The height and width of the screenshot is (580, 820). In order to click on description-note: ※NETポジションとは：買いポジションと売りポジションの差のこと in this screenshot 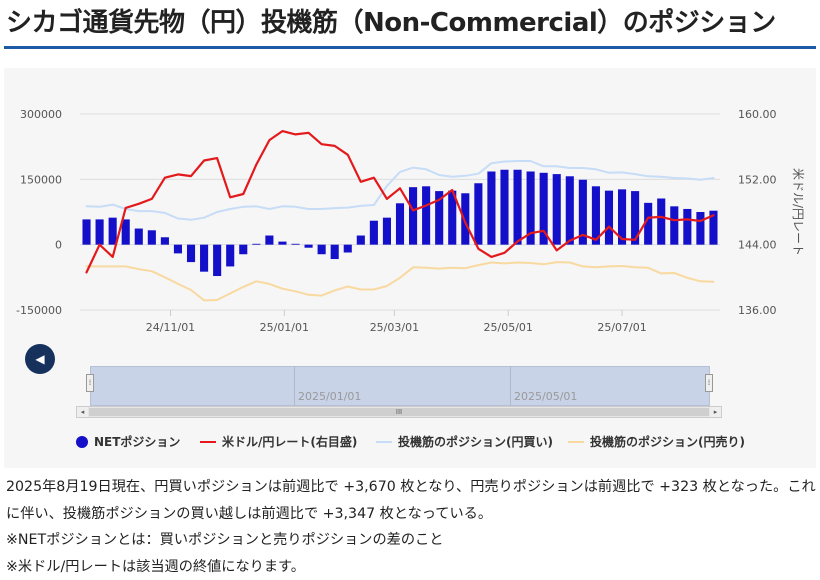, I will do `click(411, 540)`.